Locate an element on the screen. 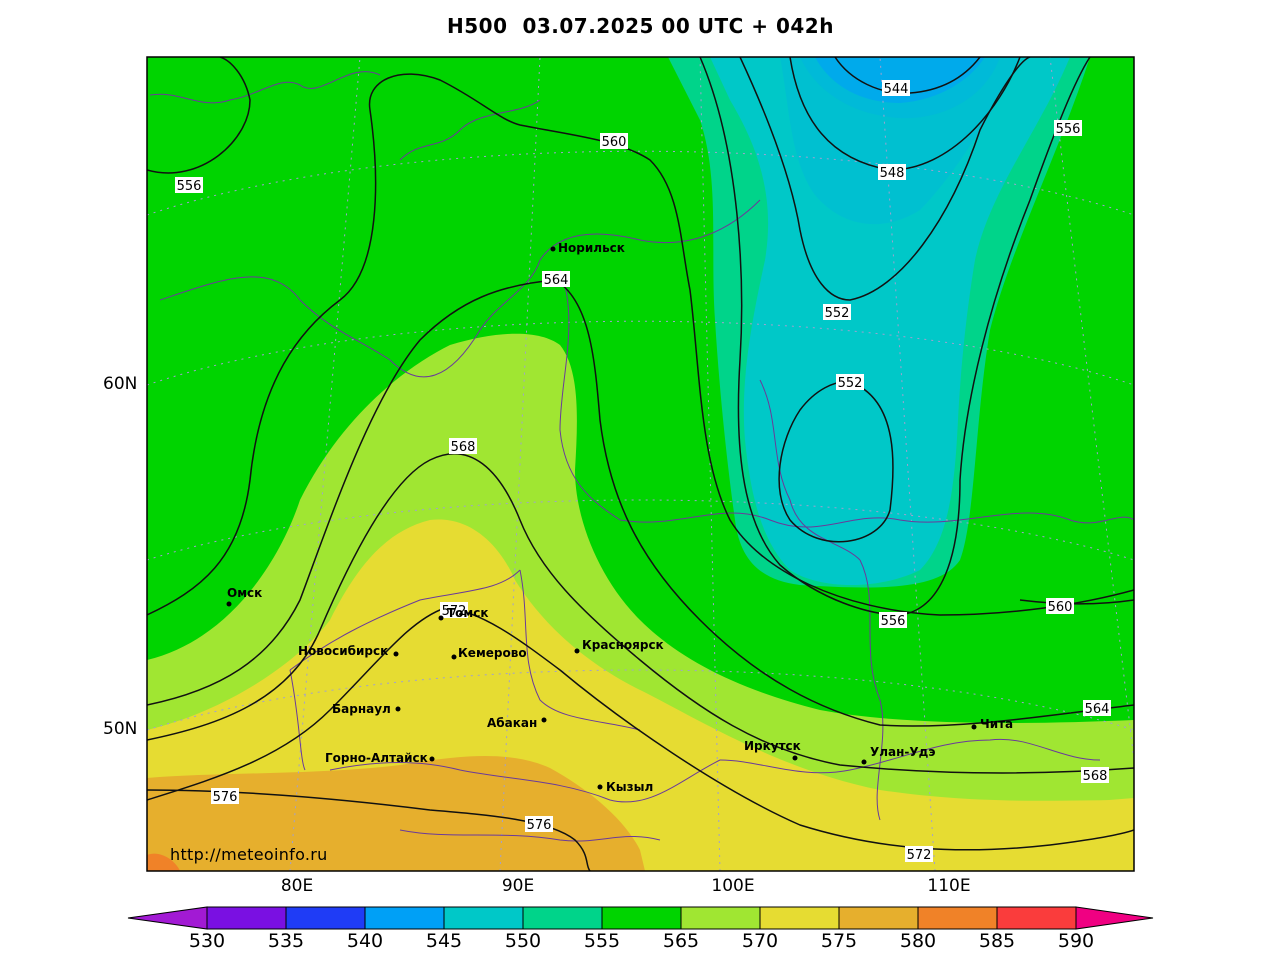 This screenshot has height=963, width=1281. source-url: http://meteoinfo.ru is located at coordinates (249, 854).